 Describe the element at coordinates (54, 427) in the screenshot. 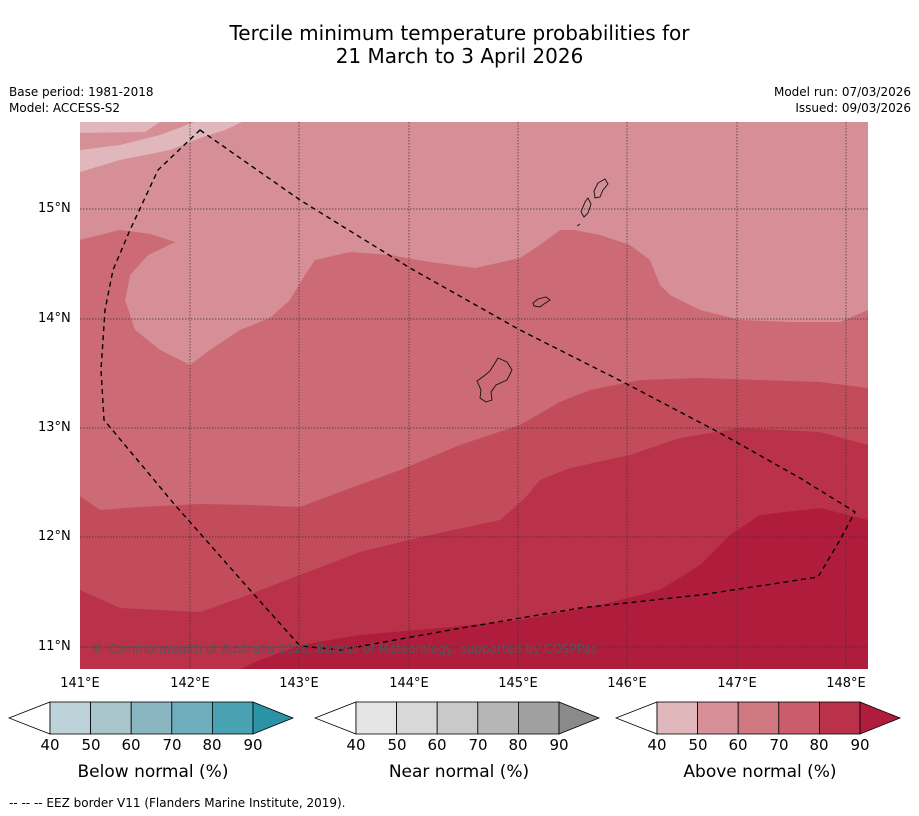

I see `lat-label-13: 13°N` at that location.